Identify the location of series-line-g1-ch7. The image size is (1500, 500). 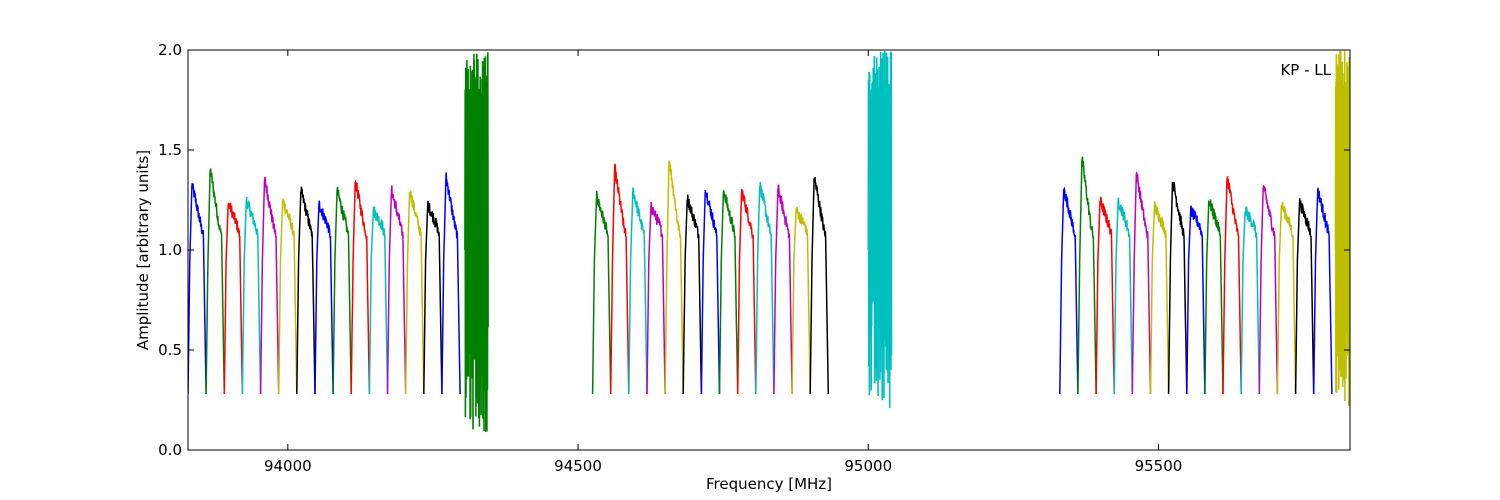
(306, 290).